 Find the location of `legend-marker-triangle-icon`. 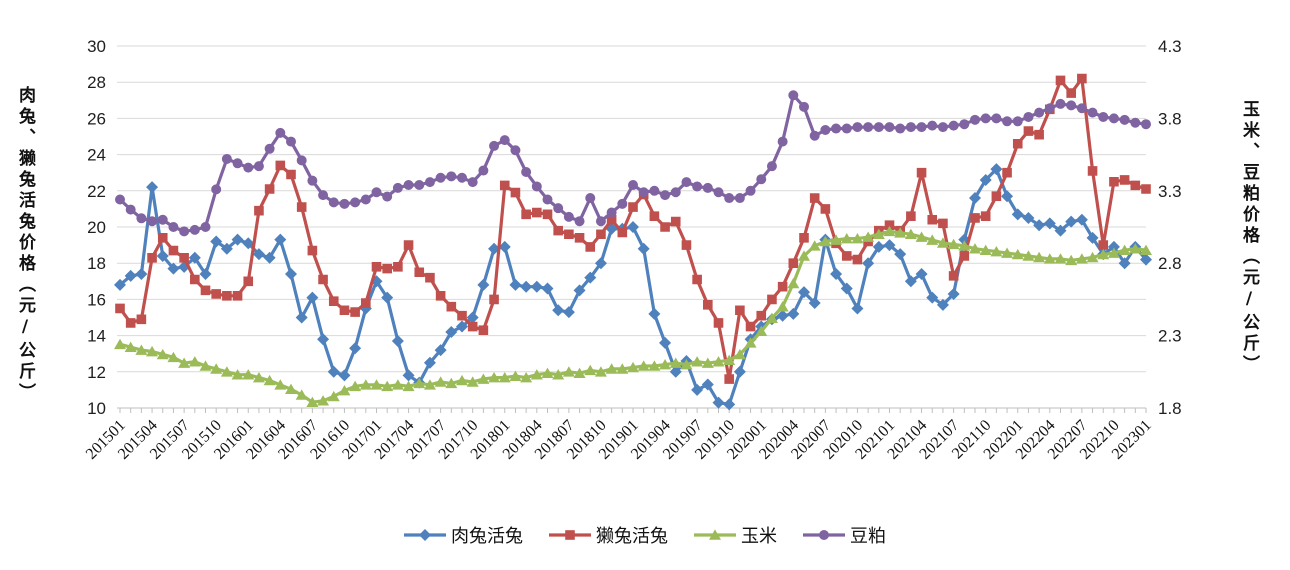

legend-marker-triangle-icon is located at coordinates (715, 534).